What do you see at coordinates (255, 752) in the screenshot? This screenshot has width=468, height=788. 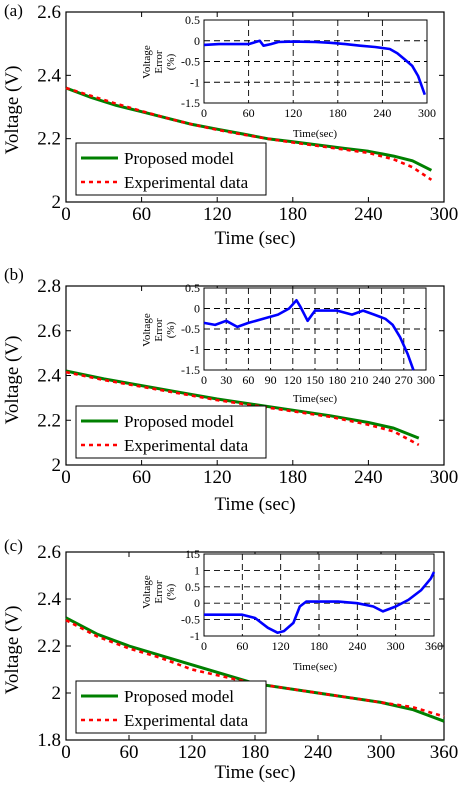 I see `x-tick-label: 180` at bounding box center [255, 752].